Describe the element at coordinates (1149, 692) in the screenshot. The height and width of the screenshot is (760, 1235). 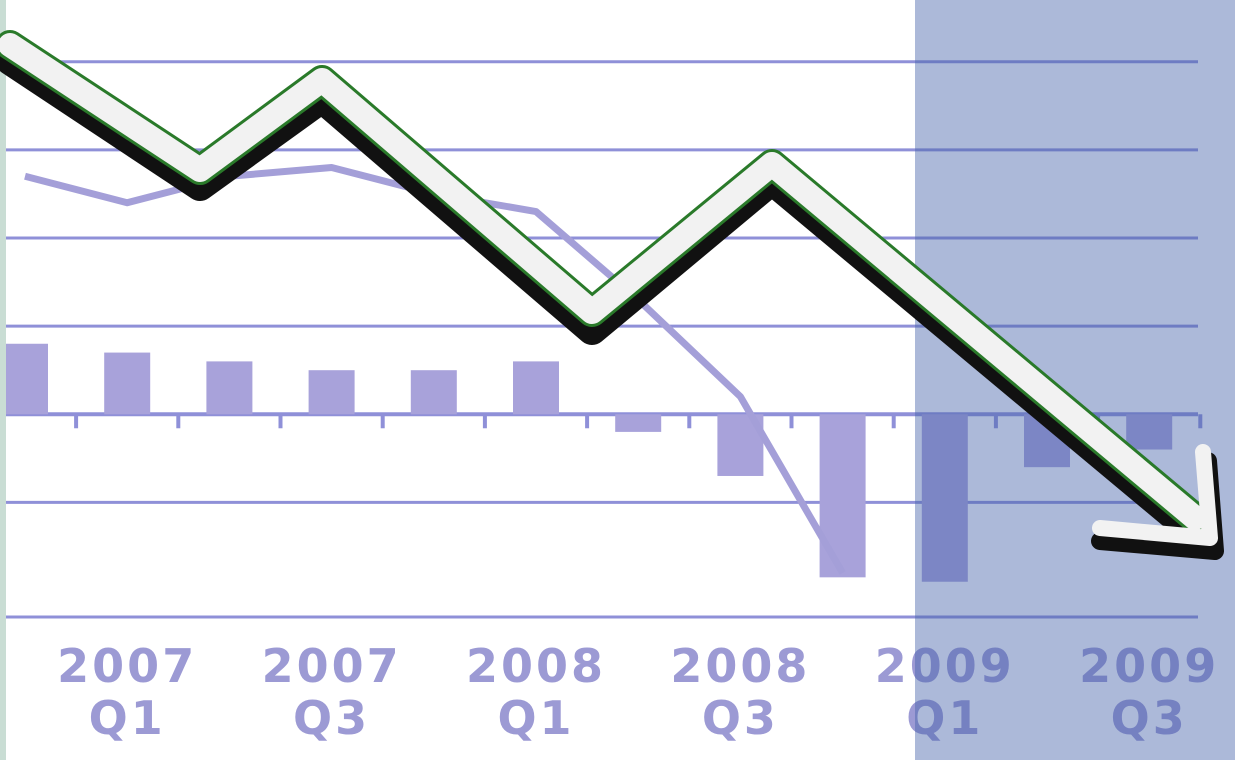
I see `x-tick-label: 2009 Q3` at that location.